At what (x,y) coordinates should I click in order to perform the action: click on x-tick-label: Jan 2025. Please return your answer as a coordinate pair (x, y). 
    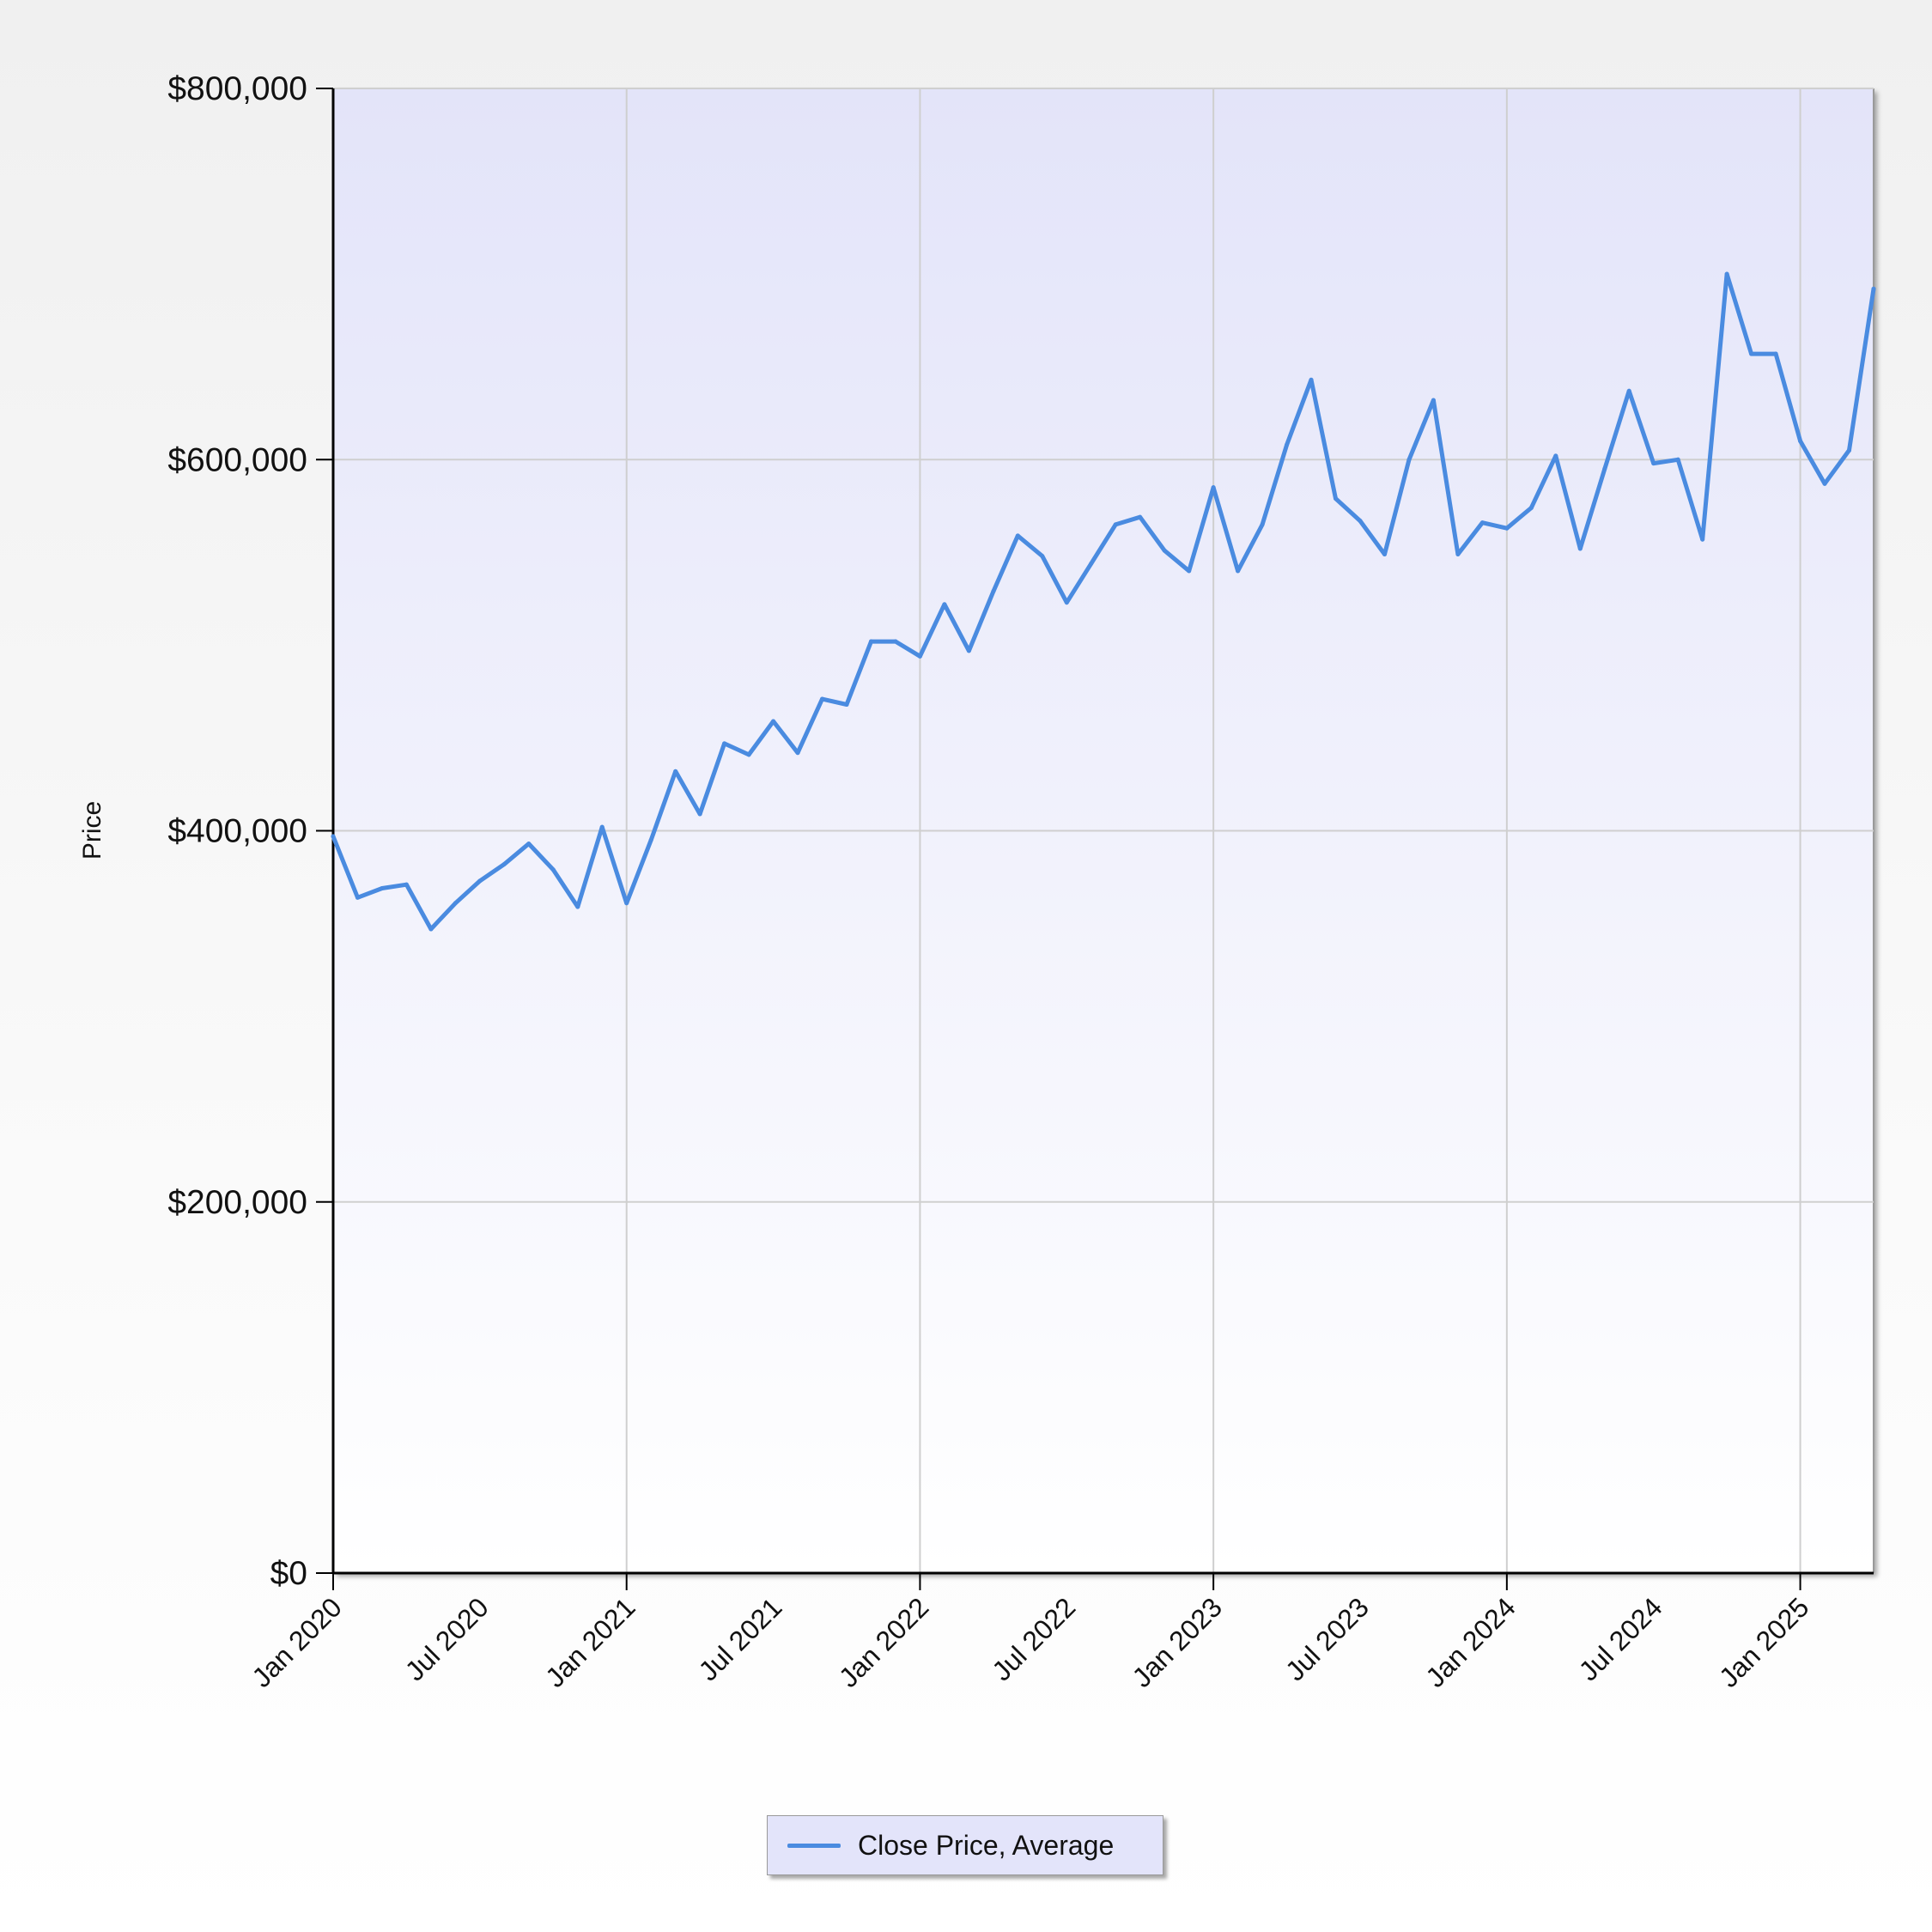
    Looking at the image, I should click on (1764, 1642).